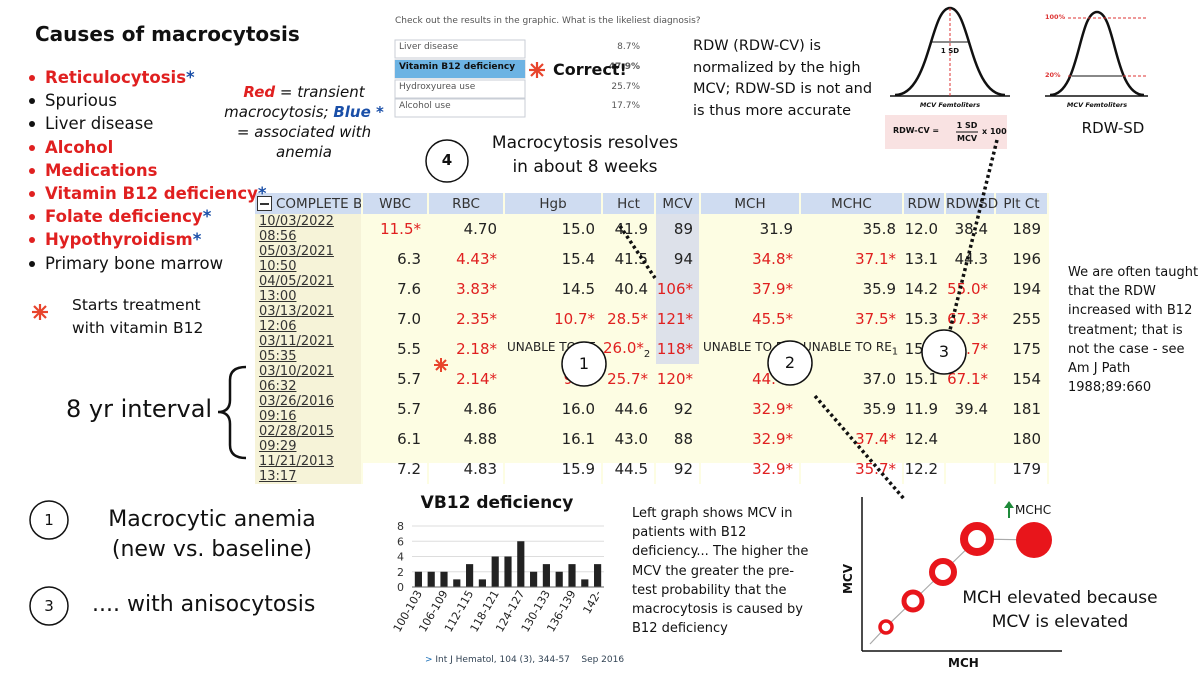 Image resolution: width=1200 pixels, height=675 pixels. Describe the element at coordinates (720, 552) in the screenshot. I see `line: deficiency... The higher the` at that location.